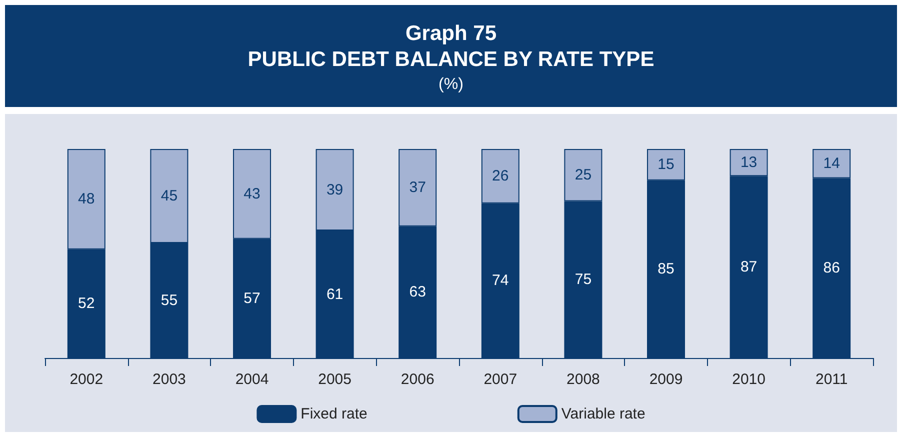 The height and width of the screenshot is (435, 902). I want to click on data-label: 55, so click(169, 301).